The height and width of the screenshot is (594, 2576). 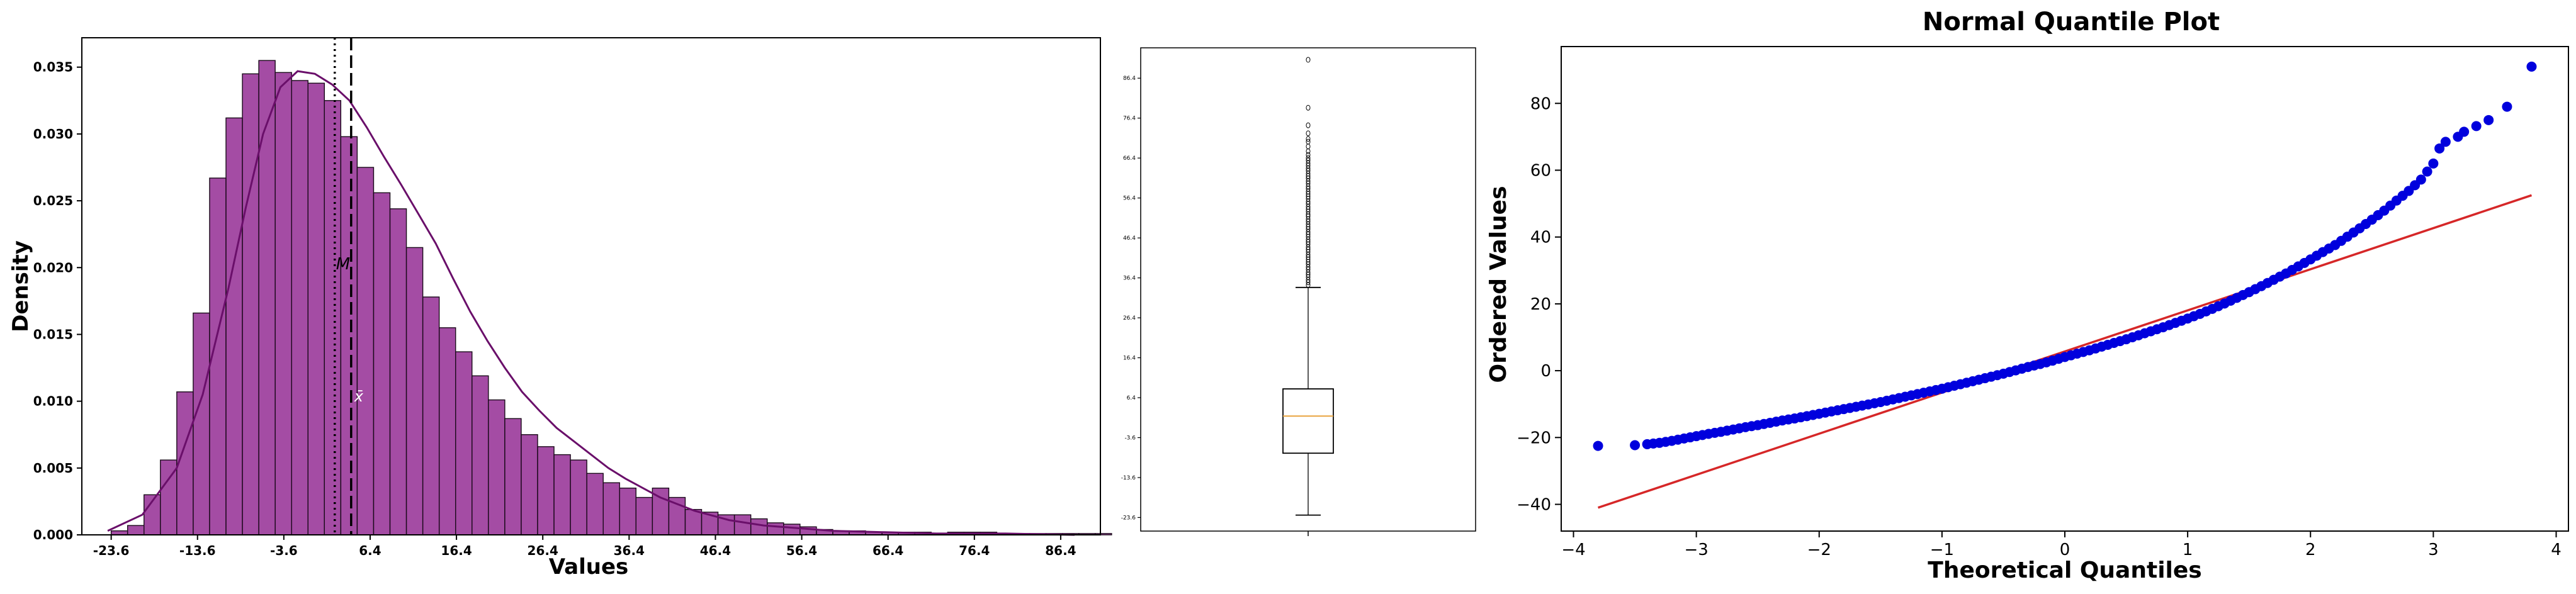 What do you see at coordinates (1534, 506) in the screenshot?
I see `qq-y-tick-label: −40` at bounding box center [1534, 506].